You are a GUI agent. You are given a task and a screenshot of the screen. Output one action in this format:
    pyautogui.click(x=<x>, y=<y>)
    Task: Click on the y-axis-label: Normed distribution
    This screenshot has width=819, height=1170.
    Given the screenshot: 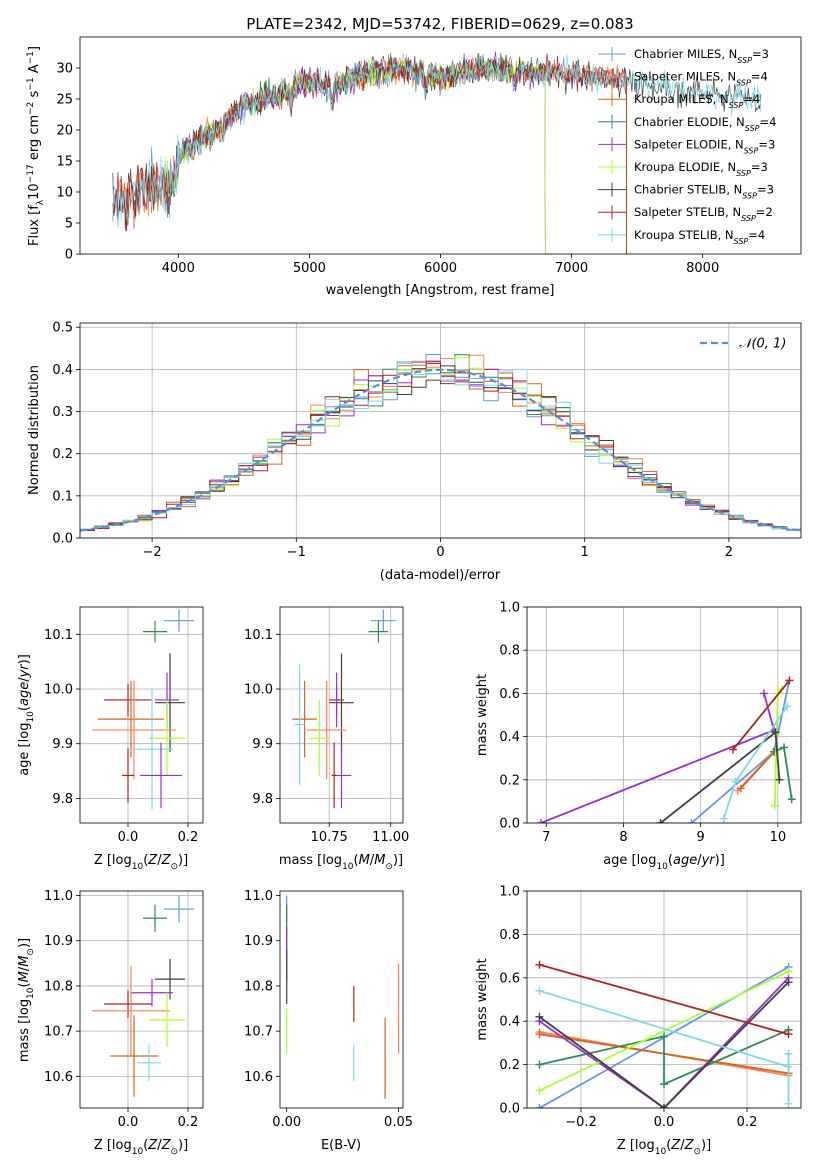 What is the action you would take?
    pyautogui.click(x=34, y=430)
    